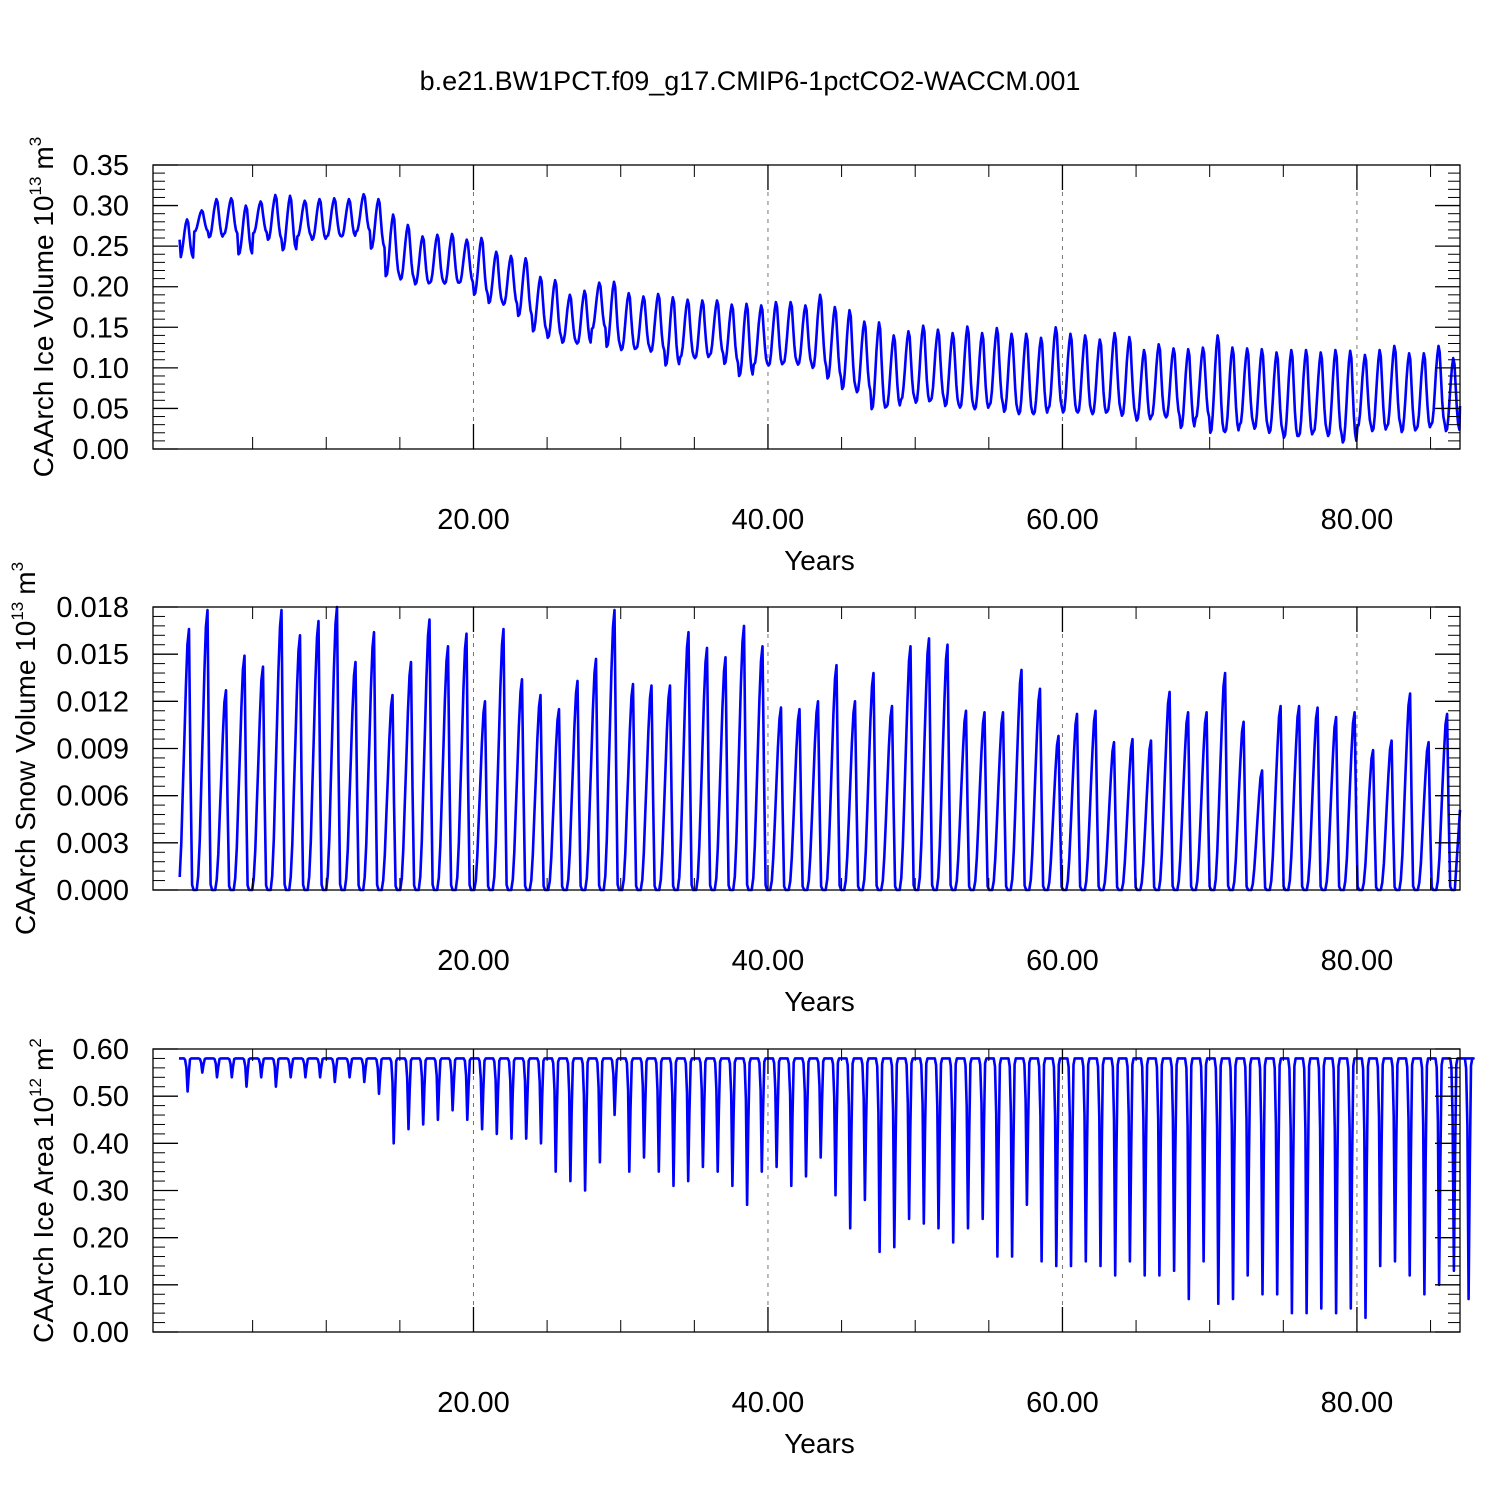 This screenshot has height=1500, width=1500. What do you see at coordinates (820, 318) in the screenshot?
I see `ice-volume-line` at bounding box center [820, 318].